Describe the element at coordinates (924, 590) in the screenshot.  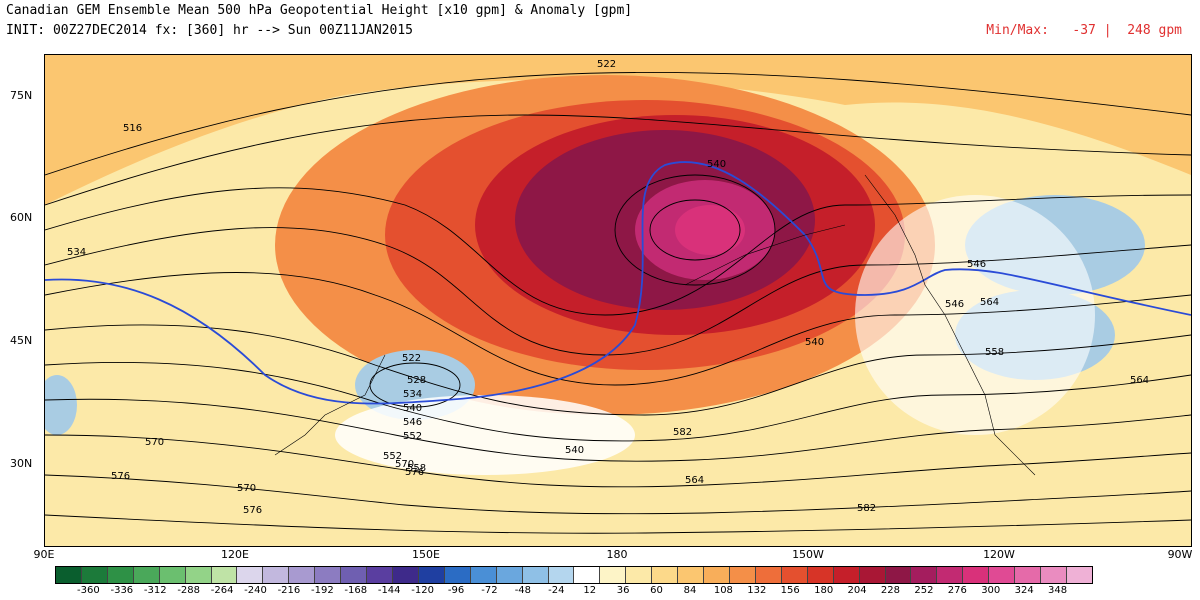
I see `colorbar-tick-label: 252` at that location.